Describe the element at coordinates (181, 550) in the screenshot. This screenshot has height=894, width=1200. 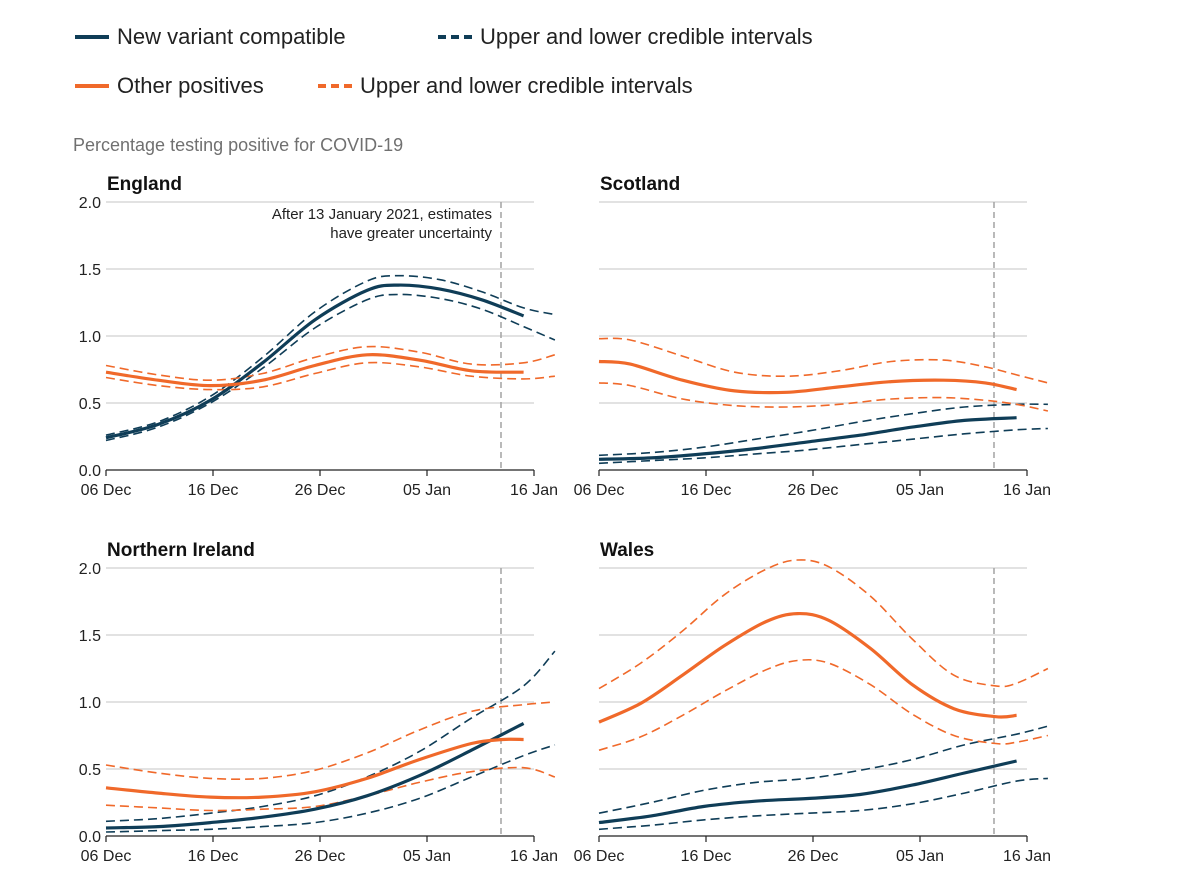
I see `panel-title: Northern Ireland` at that location.